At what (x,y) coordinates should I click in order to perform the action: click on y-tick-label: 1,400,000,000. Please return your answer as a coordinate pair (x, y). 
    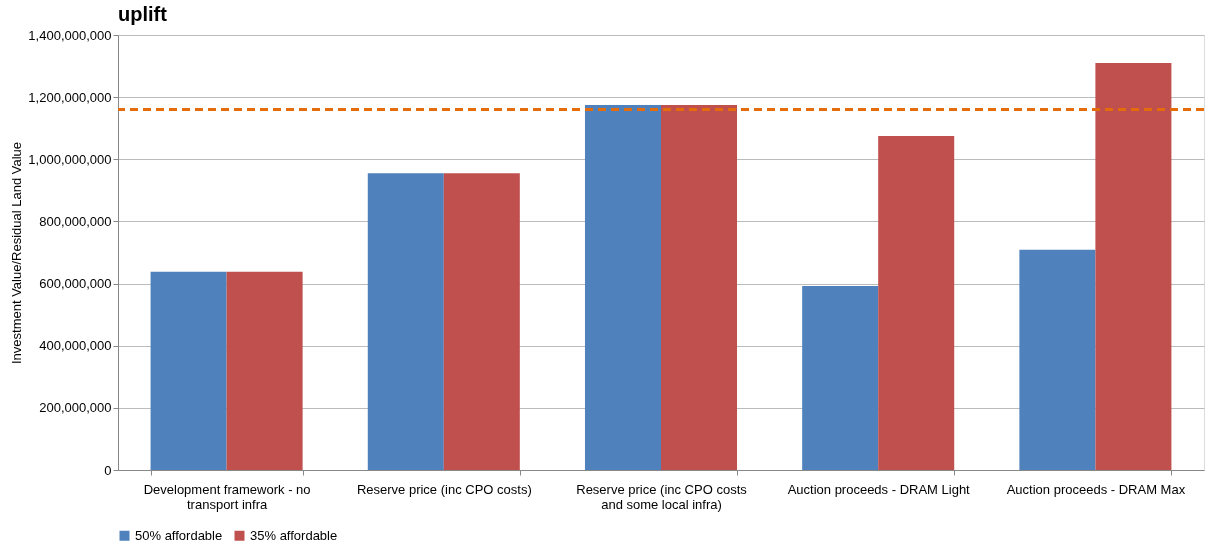
    Looking at the image, I should click on (70, 35).